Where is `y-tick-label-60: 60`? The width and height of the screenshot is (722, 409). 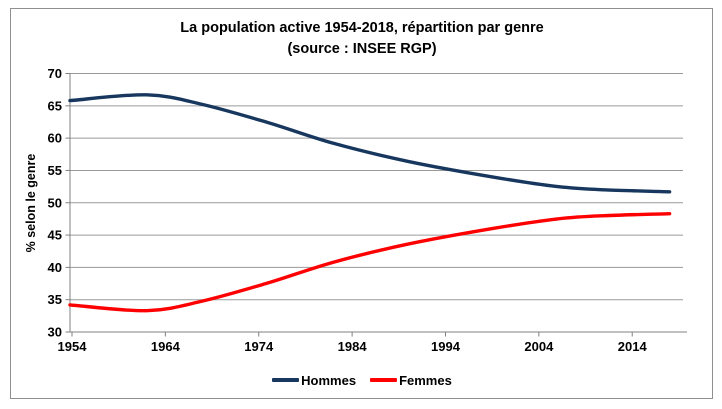
y-tick-label-60: 60 is located at coordinates (55, 138).